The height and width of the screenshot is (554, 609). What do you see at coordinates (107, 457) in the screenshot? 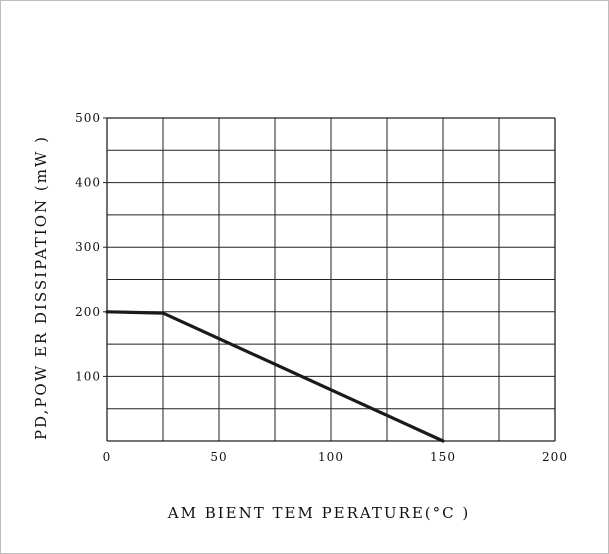
I see `x-tick-label: 0` at bounding box center [107, 457].